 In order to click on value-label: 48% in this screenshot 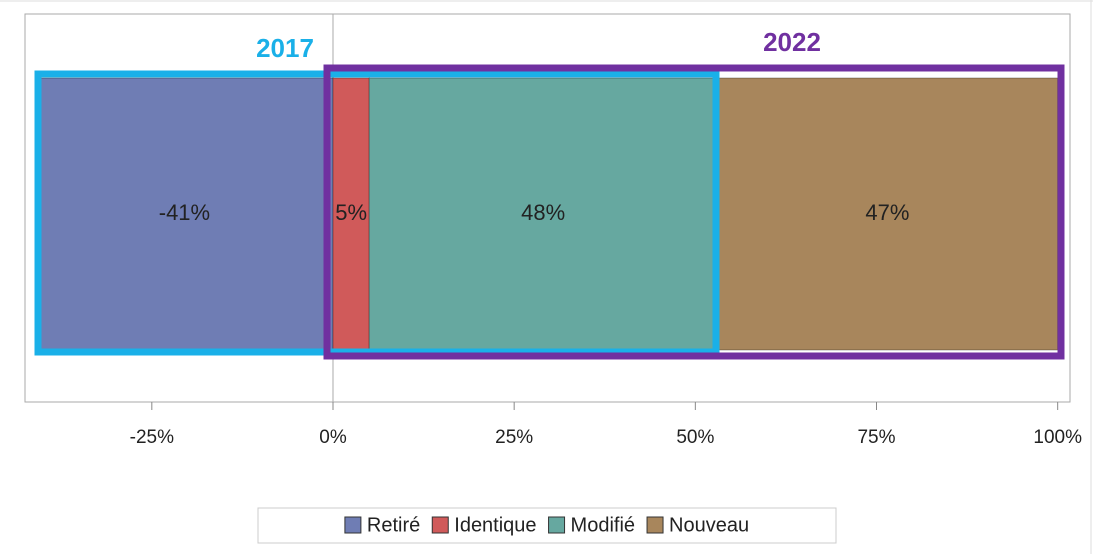, I will do `click(543, 212)`.